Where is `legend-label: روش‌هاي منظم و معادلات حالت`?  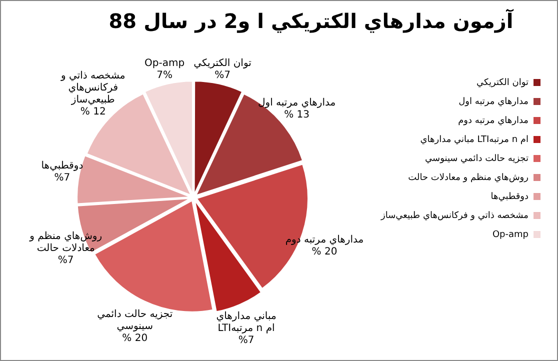 legend-label: روش‌هاي منظم و معادلات حالت is located at coordinates (468, 177).